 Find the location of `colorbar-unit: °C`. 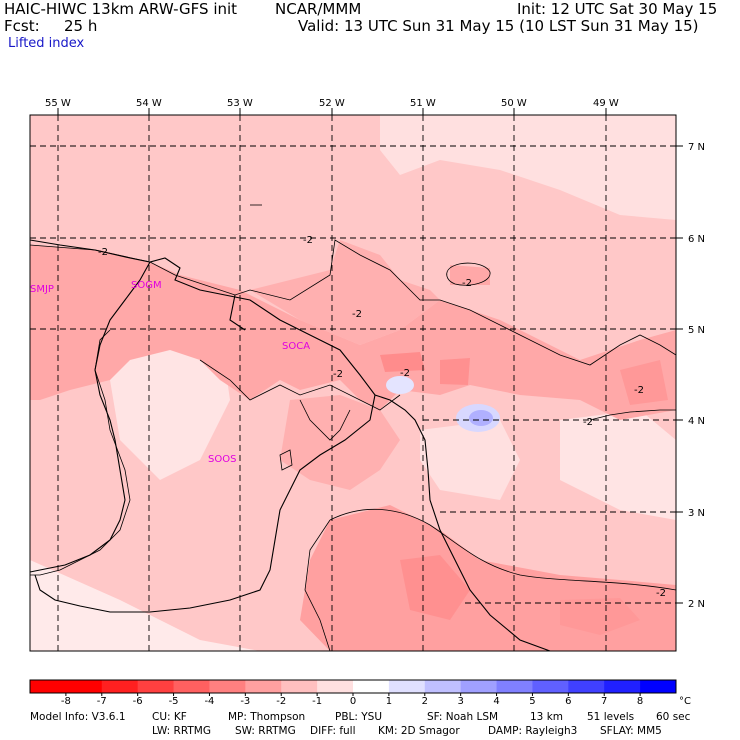

colorbar-unit: °C is located at coordinates (685, 701).